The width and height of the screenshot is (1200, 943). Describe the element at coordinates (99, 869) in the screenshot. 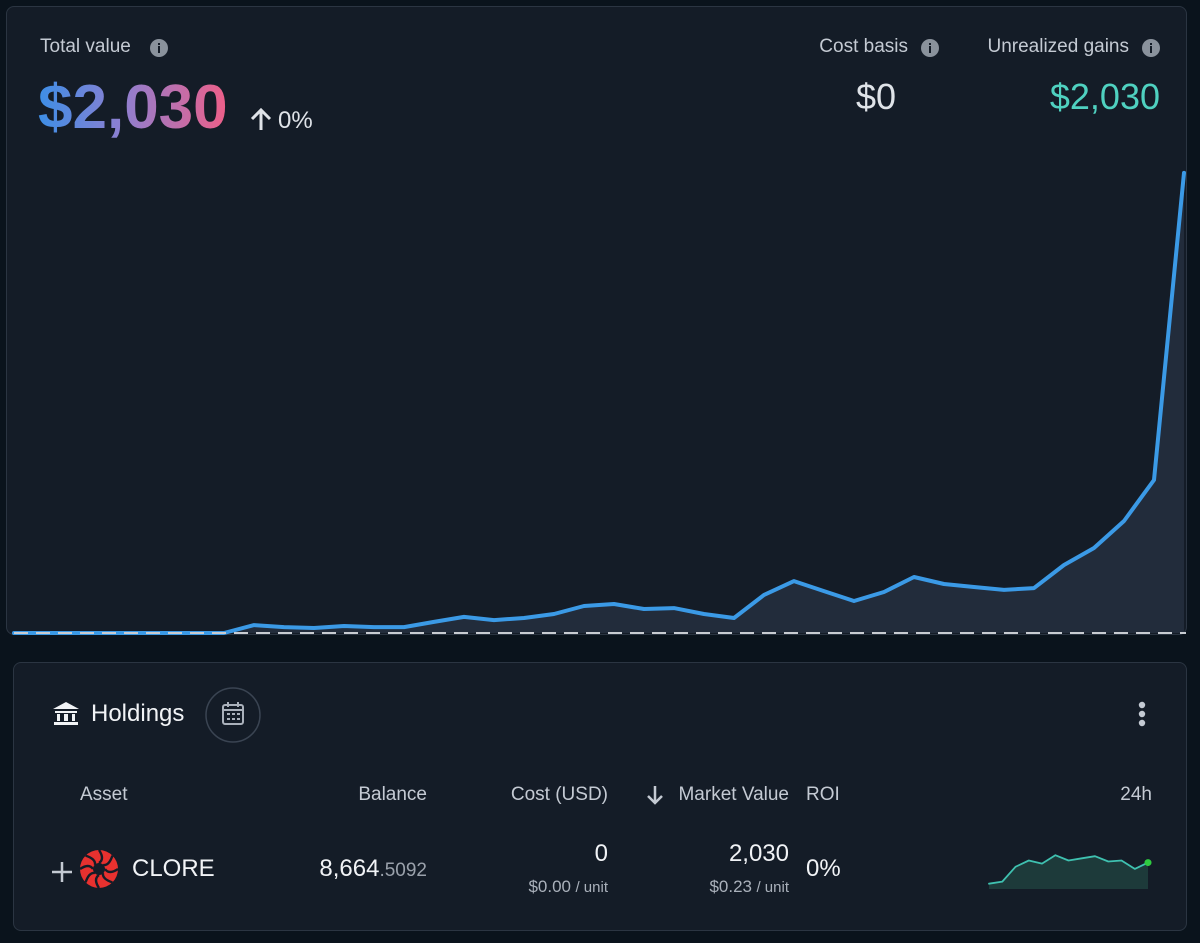

I see `clore-logo` at that location.